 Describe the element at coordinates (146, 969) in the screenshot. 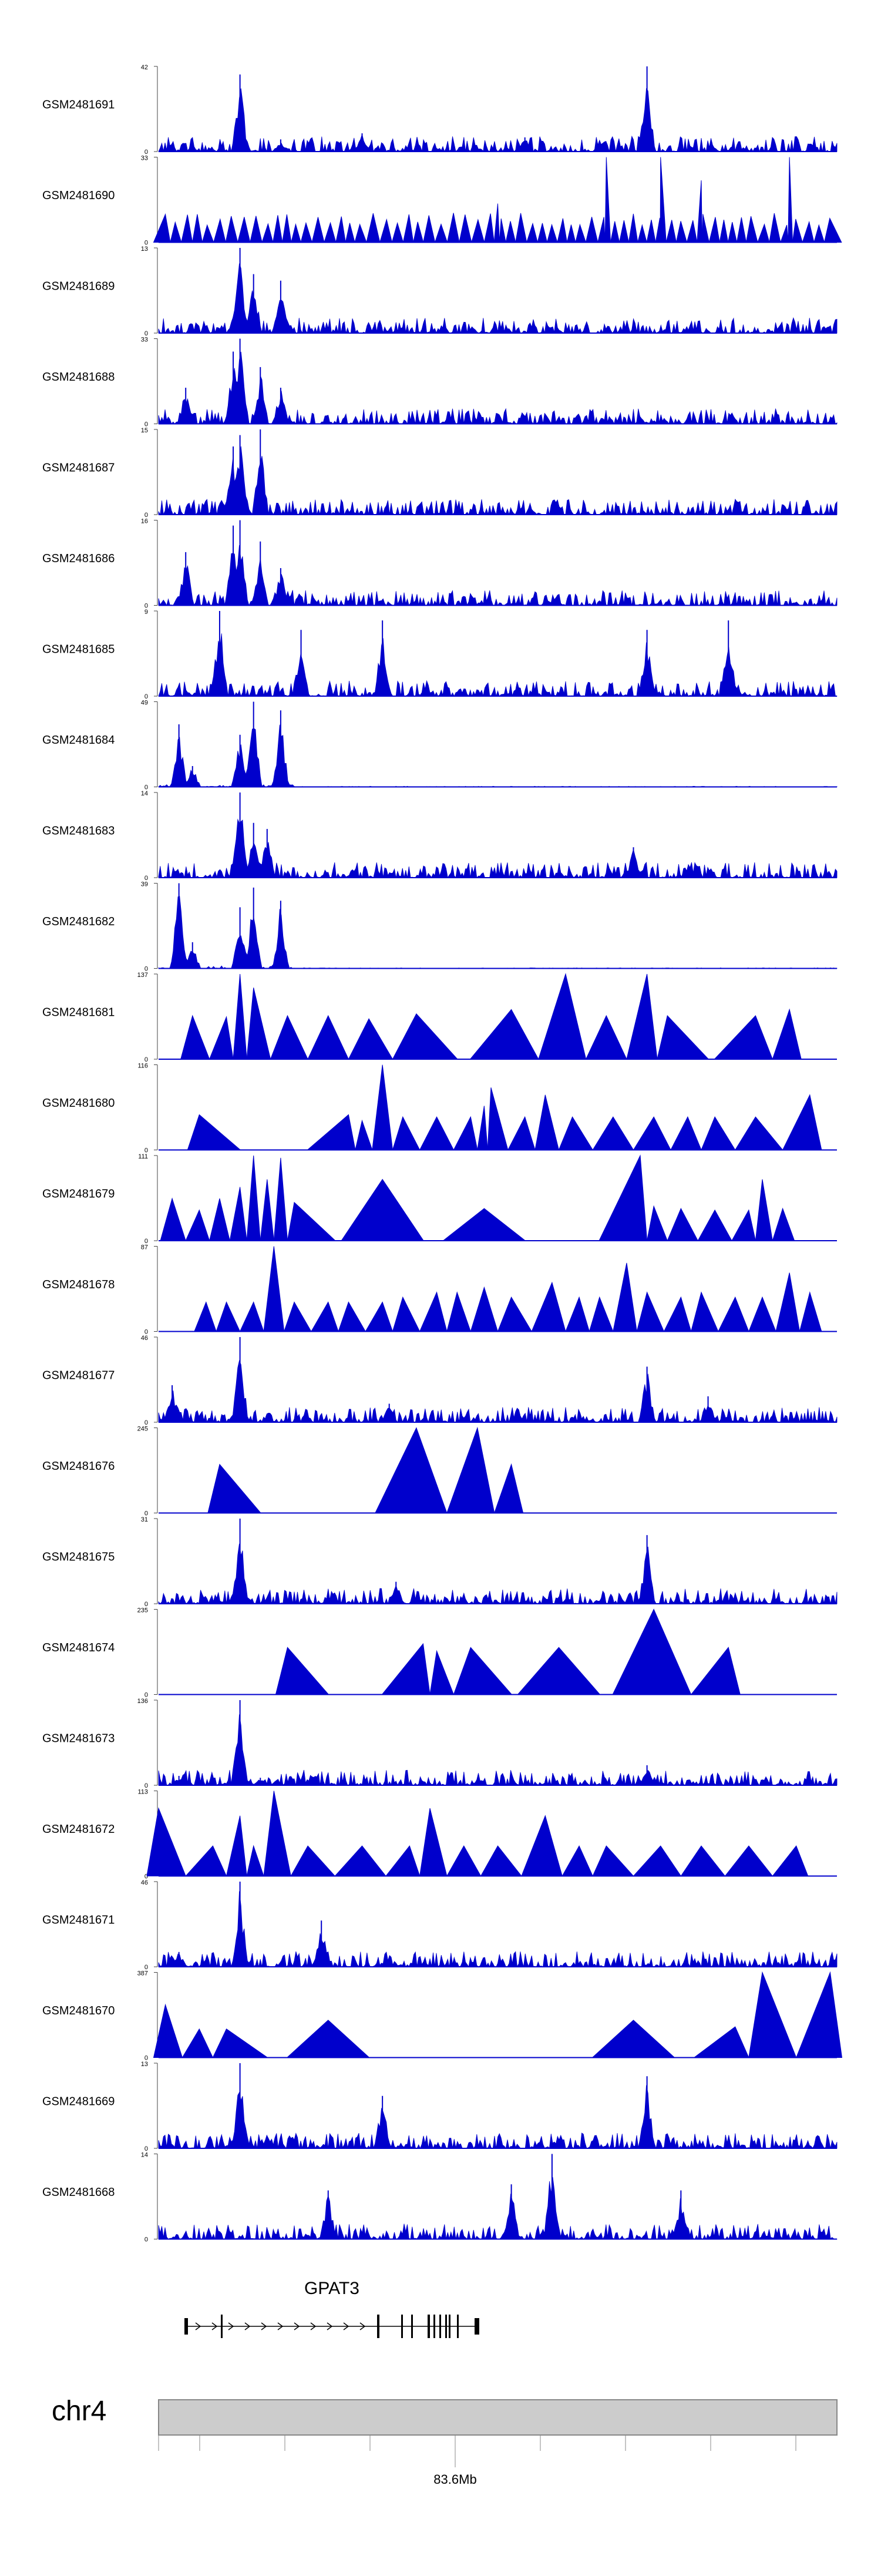

I see `y-tick-label-min-gsm2481682: 0` at that location.